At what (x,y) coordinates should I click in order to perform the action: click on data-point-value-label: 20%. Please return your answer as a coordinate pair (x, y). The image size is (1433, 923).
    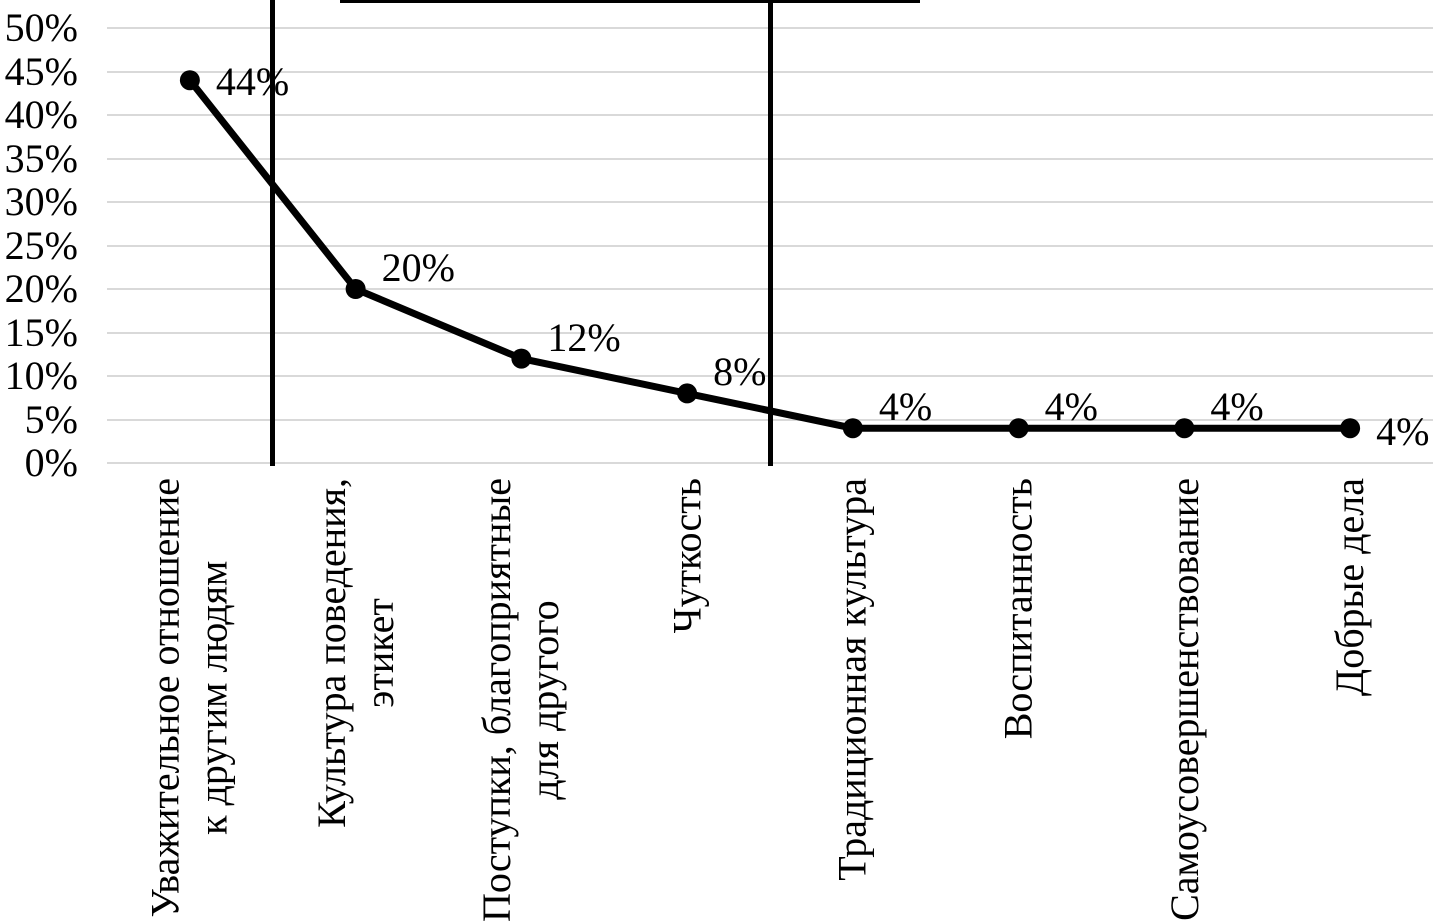
    Looking at the image, I should click on (418, 267).